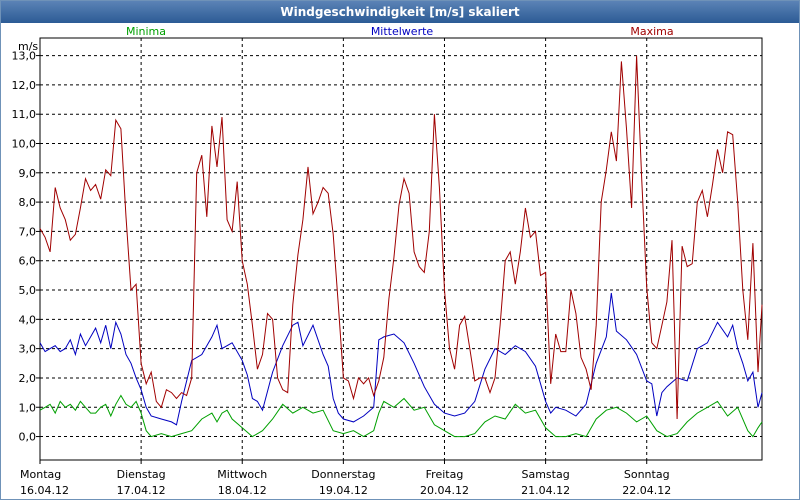  What do you see at coordinates (343, 490) in the screenshot?
I see `x-tick-date-label: 19.04.12` at bounding box center [343, 490].